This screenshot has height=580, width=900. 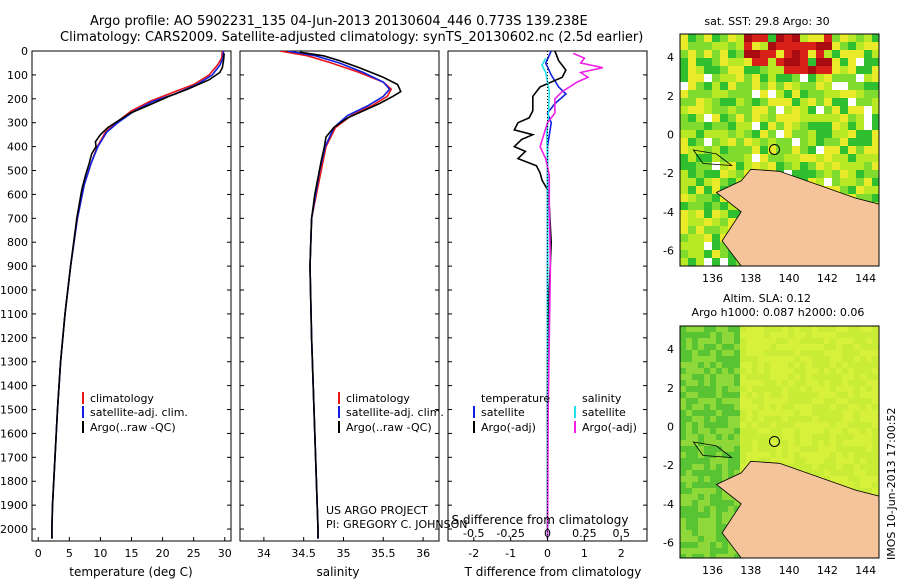 What do you see at coordinates (789, 278) in the screenshot?
I see `map-xtick-label: 140` at bounding box center [789, 278].